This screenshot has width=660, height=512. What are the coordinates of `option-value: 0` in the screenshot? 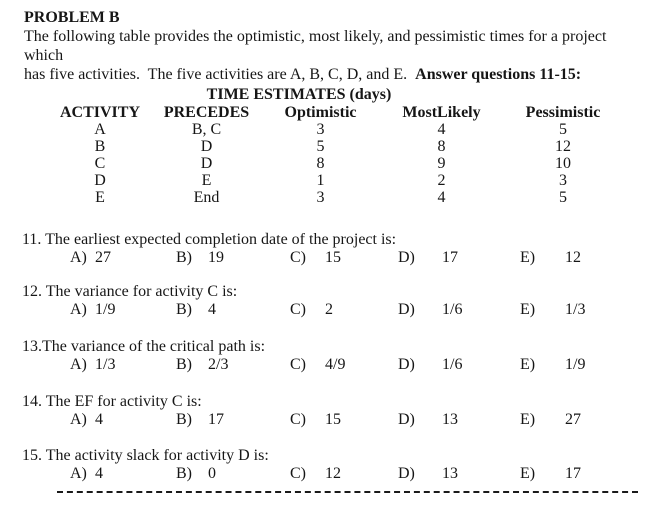 It's located at (212, 473).